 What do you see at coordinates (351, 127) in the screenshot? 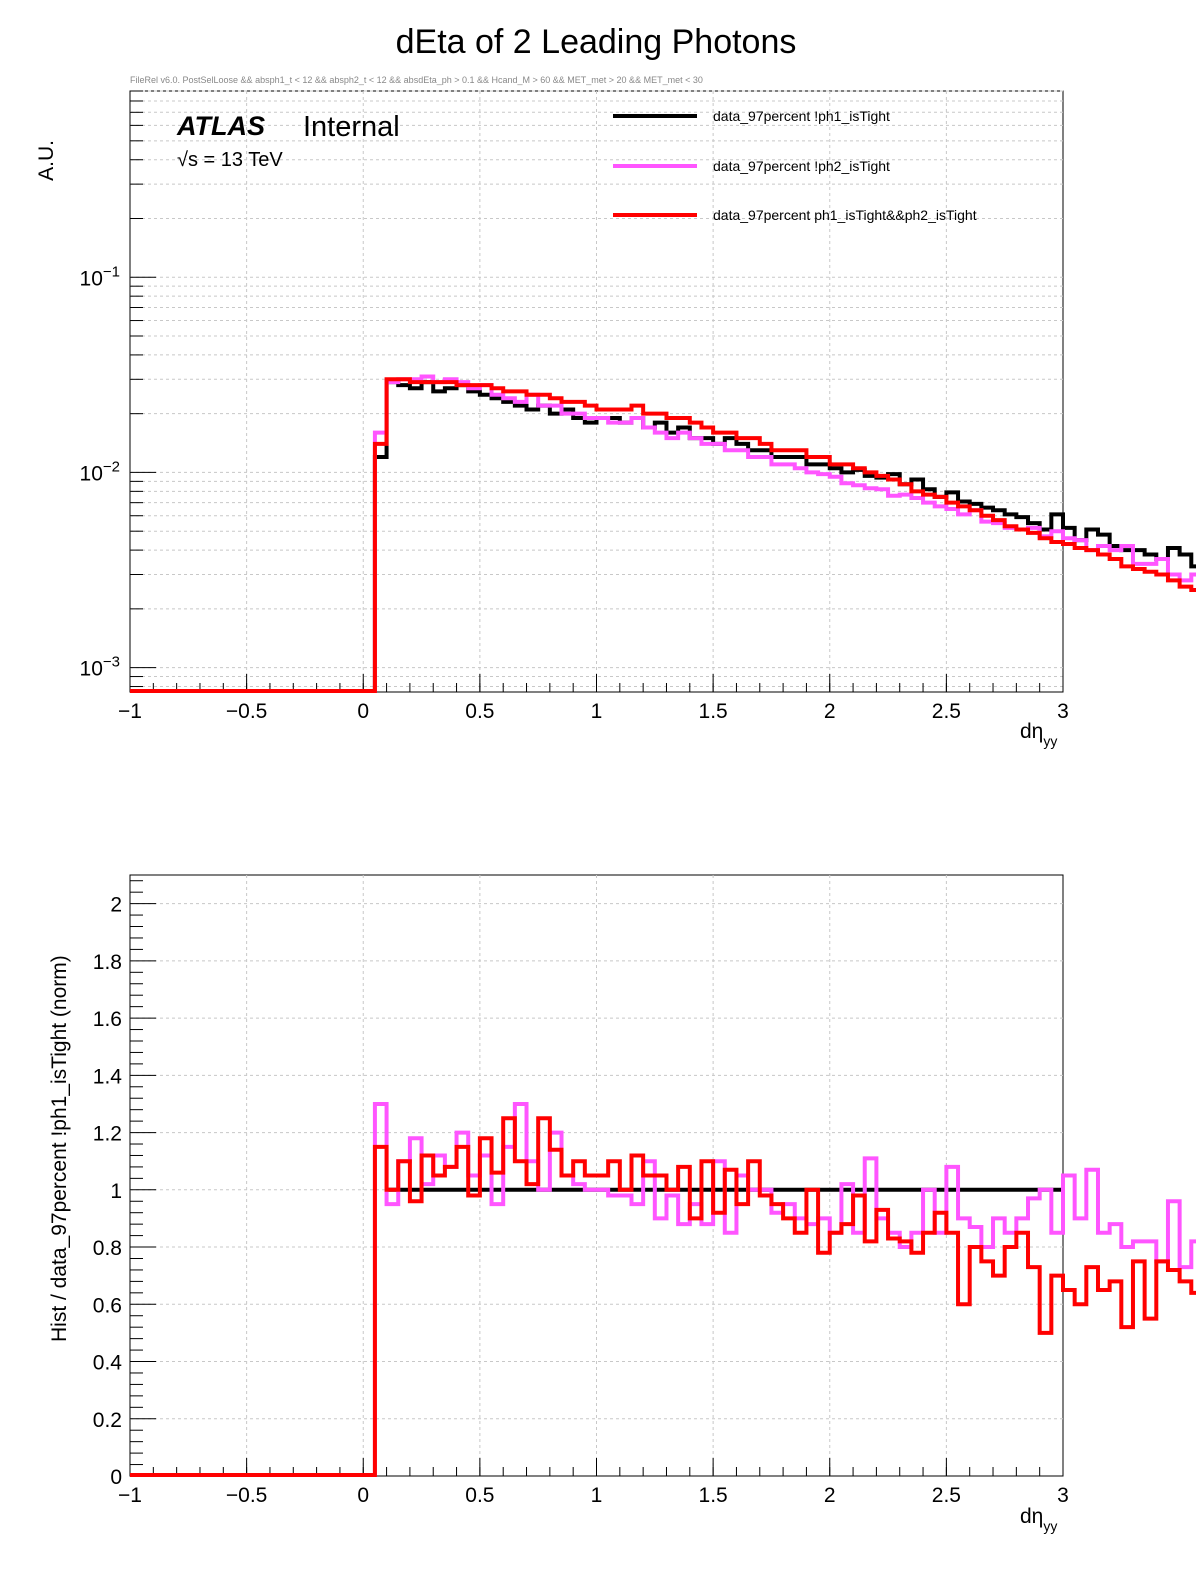
I see `atlas-status: Internal` at bounding box center [351, 127].